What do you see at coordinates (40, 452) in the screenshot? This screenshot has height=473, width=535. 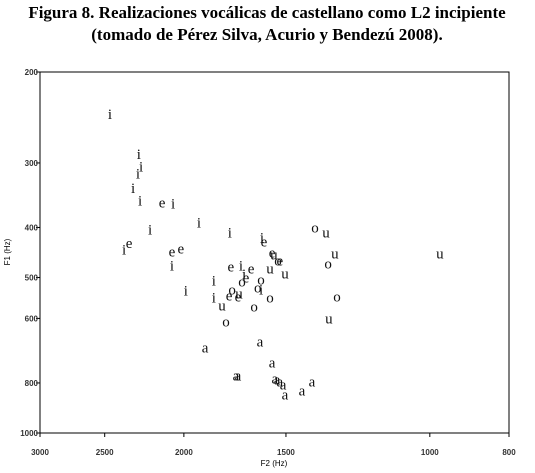 I see `x-tick-label: 3000` at bounding box center [40, 452].